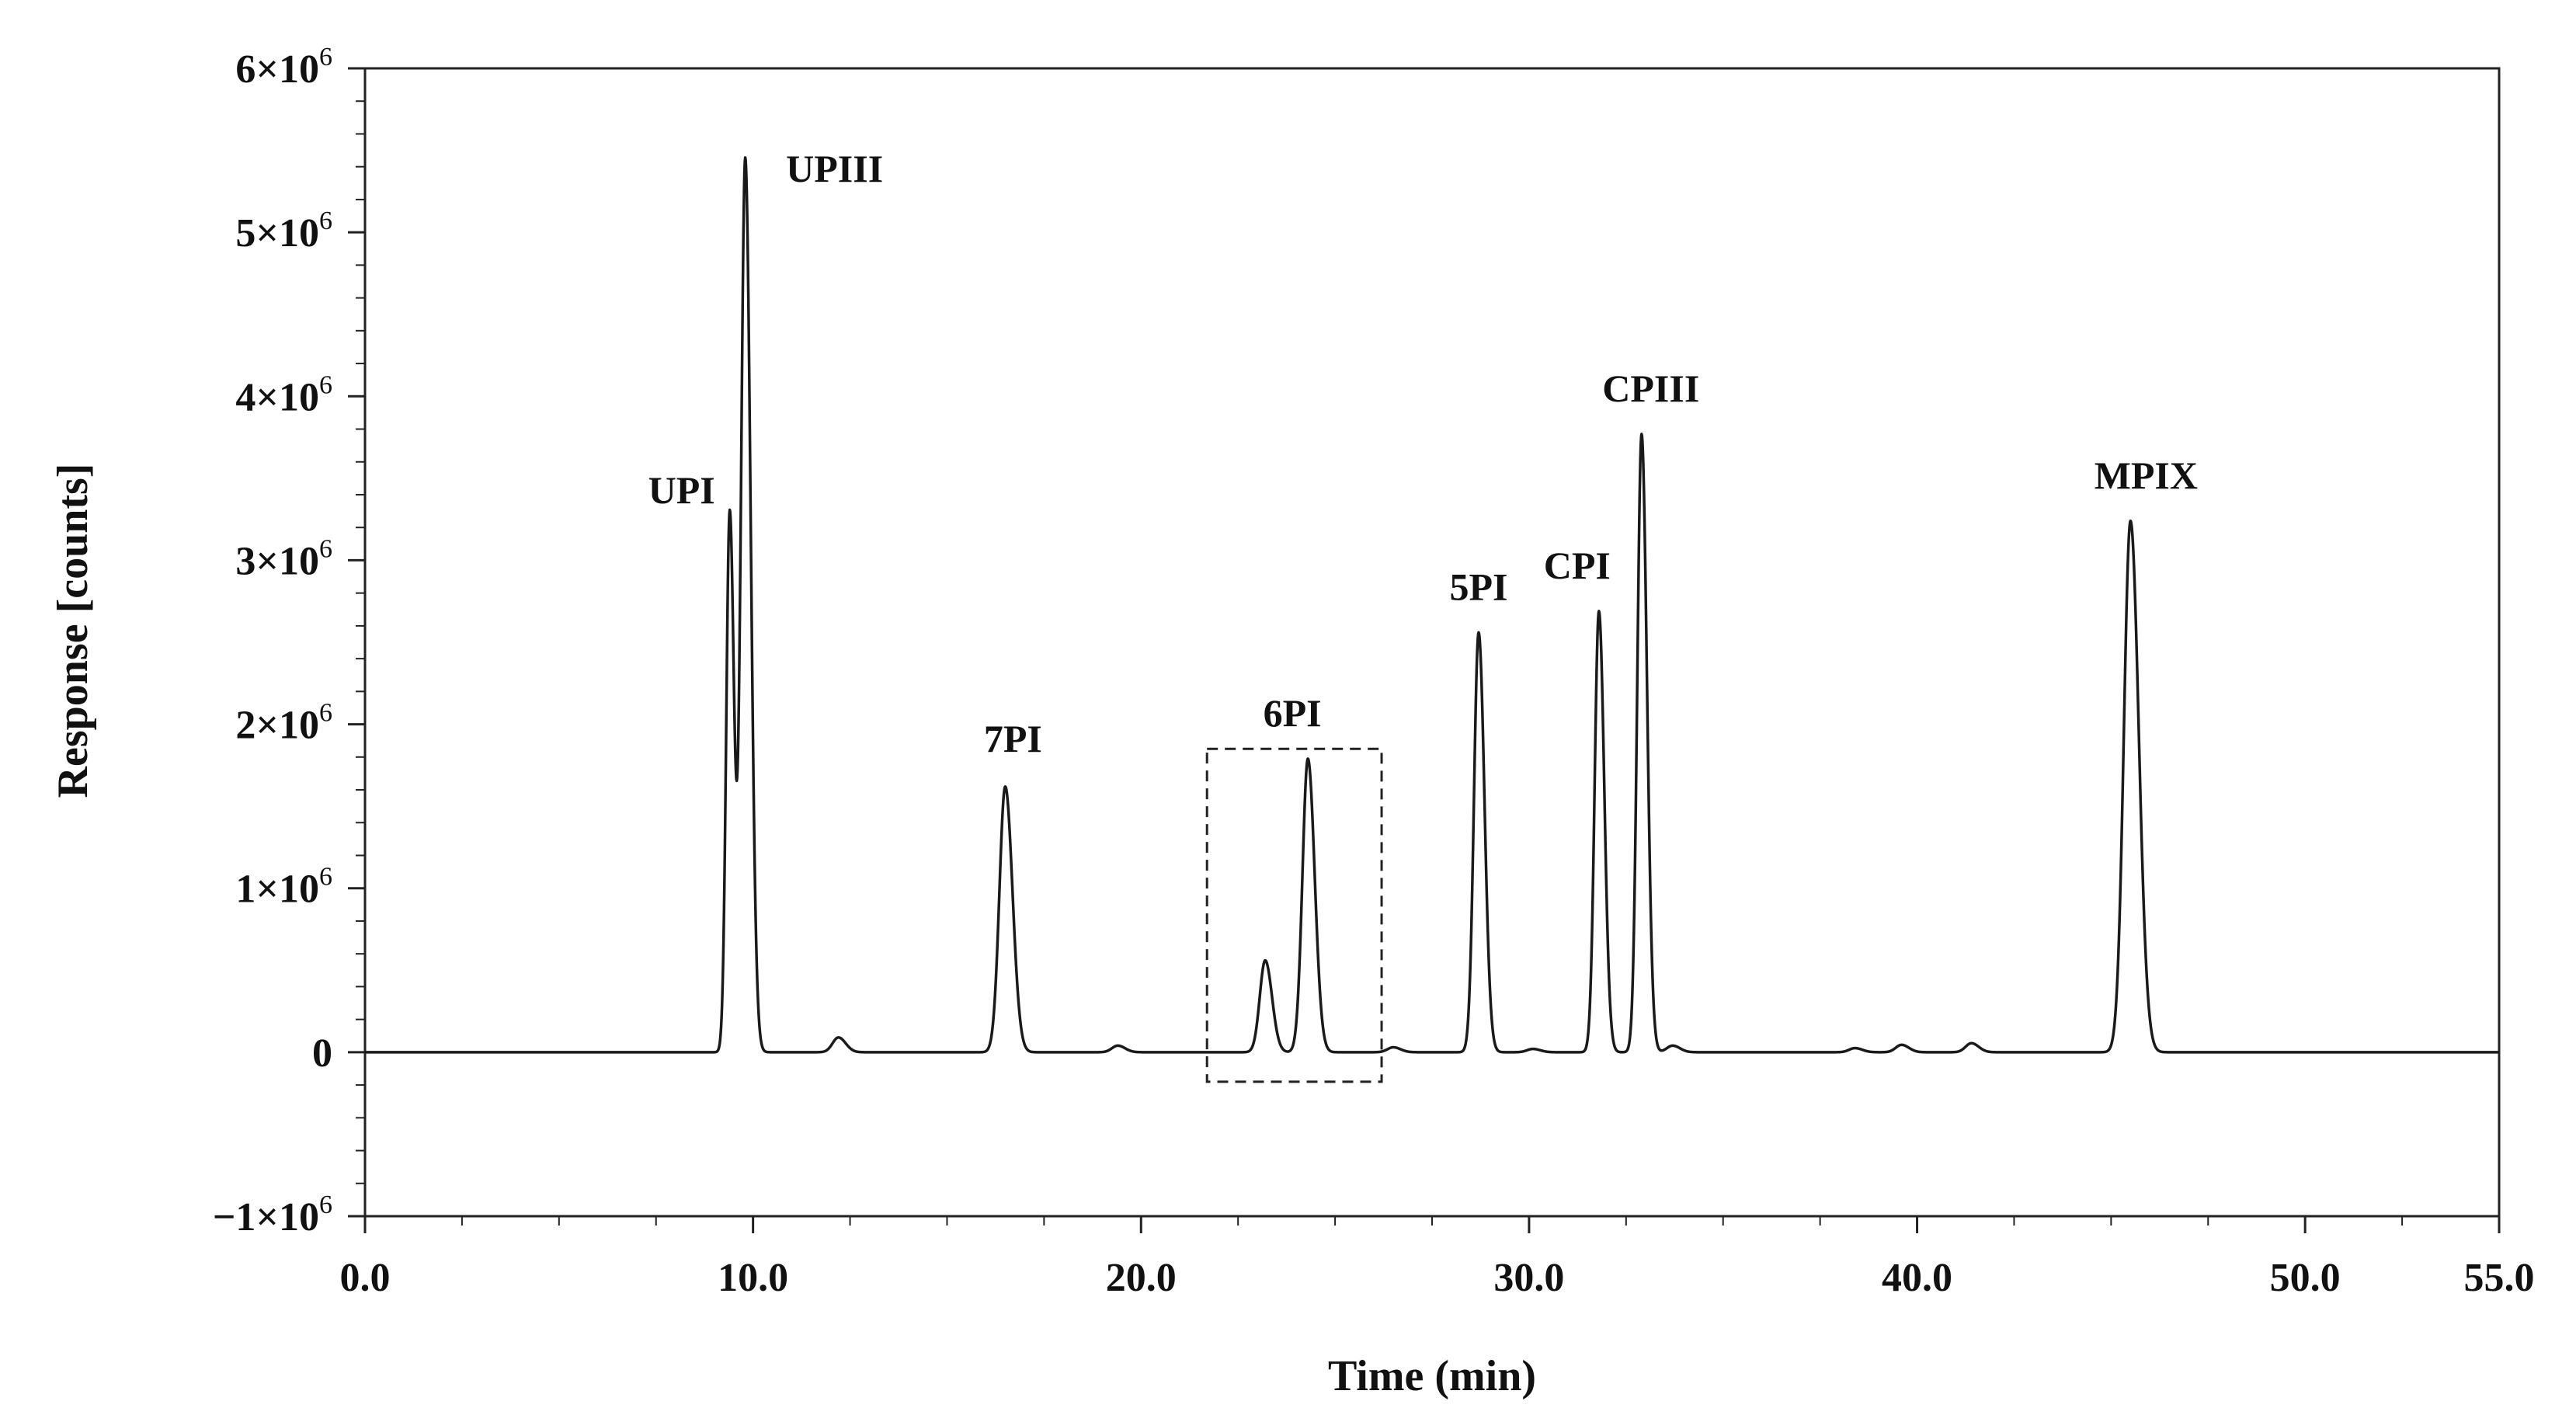 The image size is (2576, 1415). I want to click on peak-label-upi: UPI, so click(681, 490).